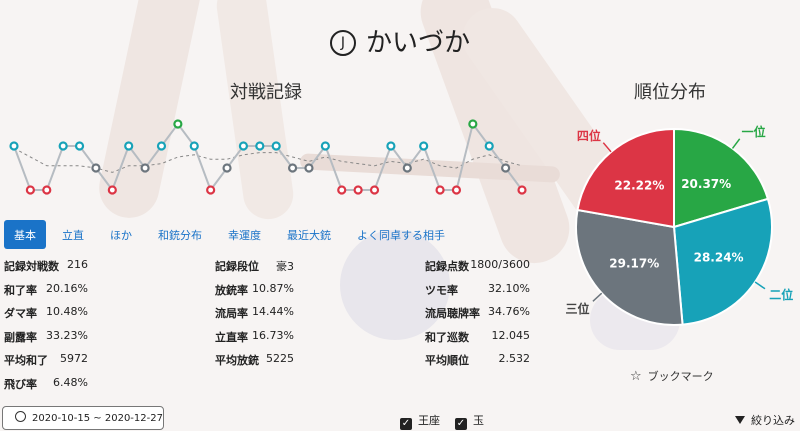 The image size is (800, 431). I want to click on clock-icon, so click(20, 416).